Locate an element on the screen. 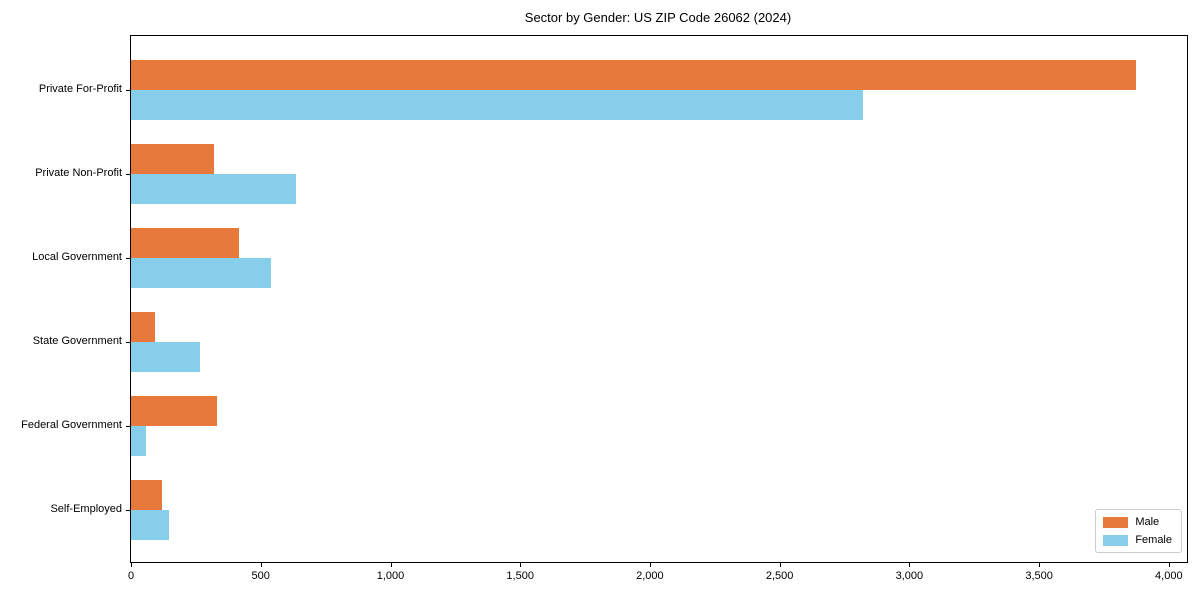 The image size is (1200, 600). legend-swatch-female is located at coordinates (1116, 540).